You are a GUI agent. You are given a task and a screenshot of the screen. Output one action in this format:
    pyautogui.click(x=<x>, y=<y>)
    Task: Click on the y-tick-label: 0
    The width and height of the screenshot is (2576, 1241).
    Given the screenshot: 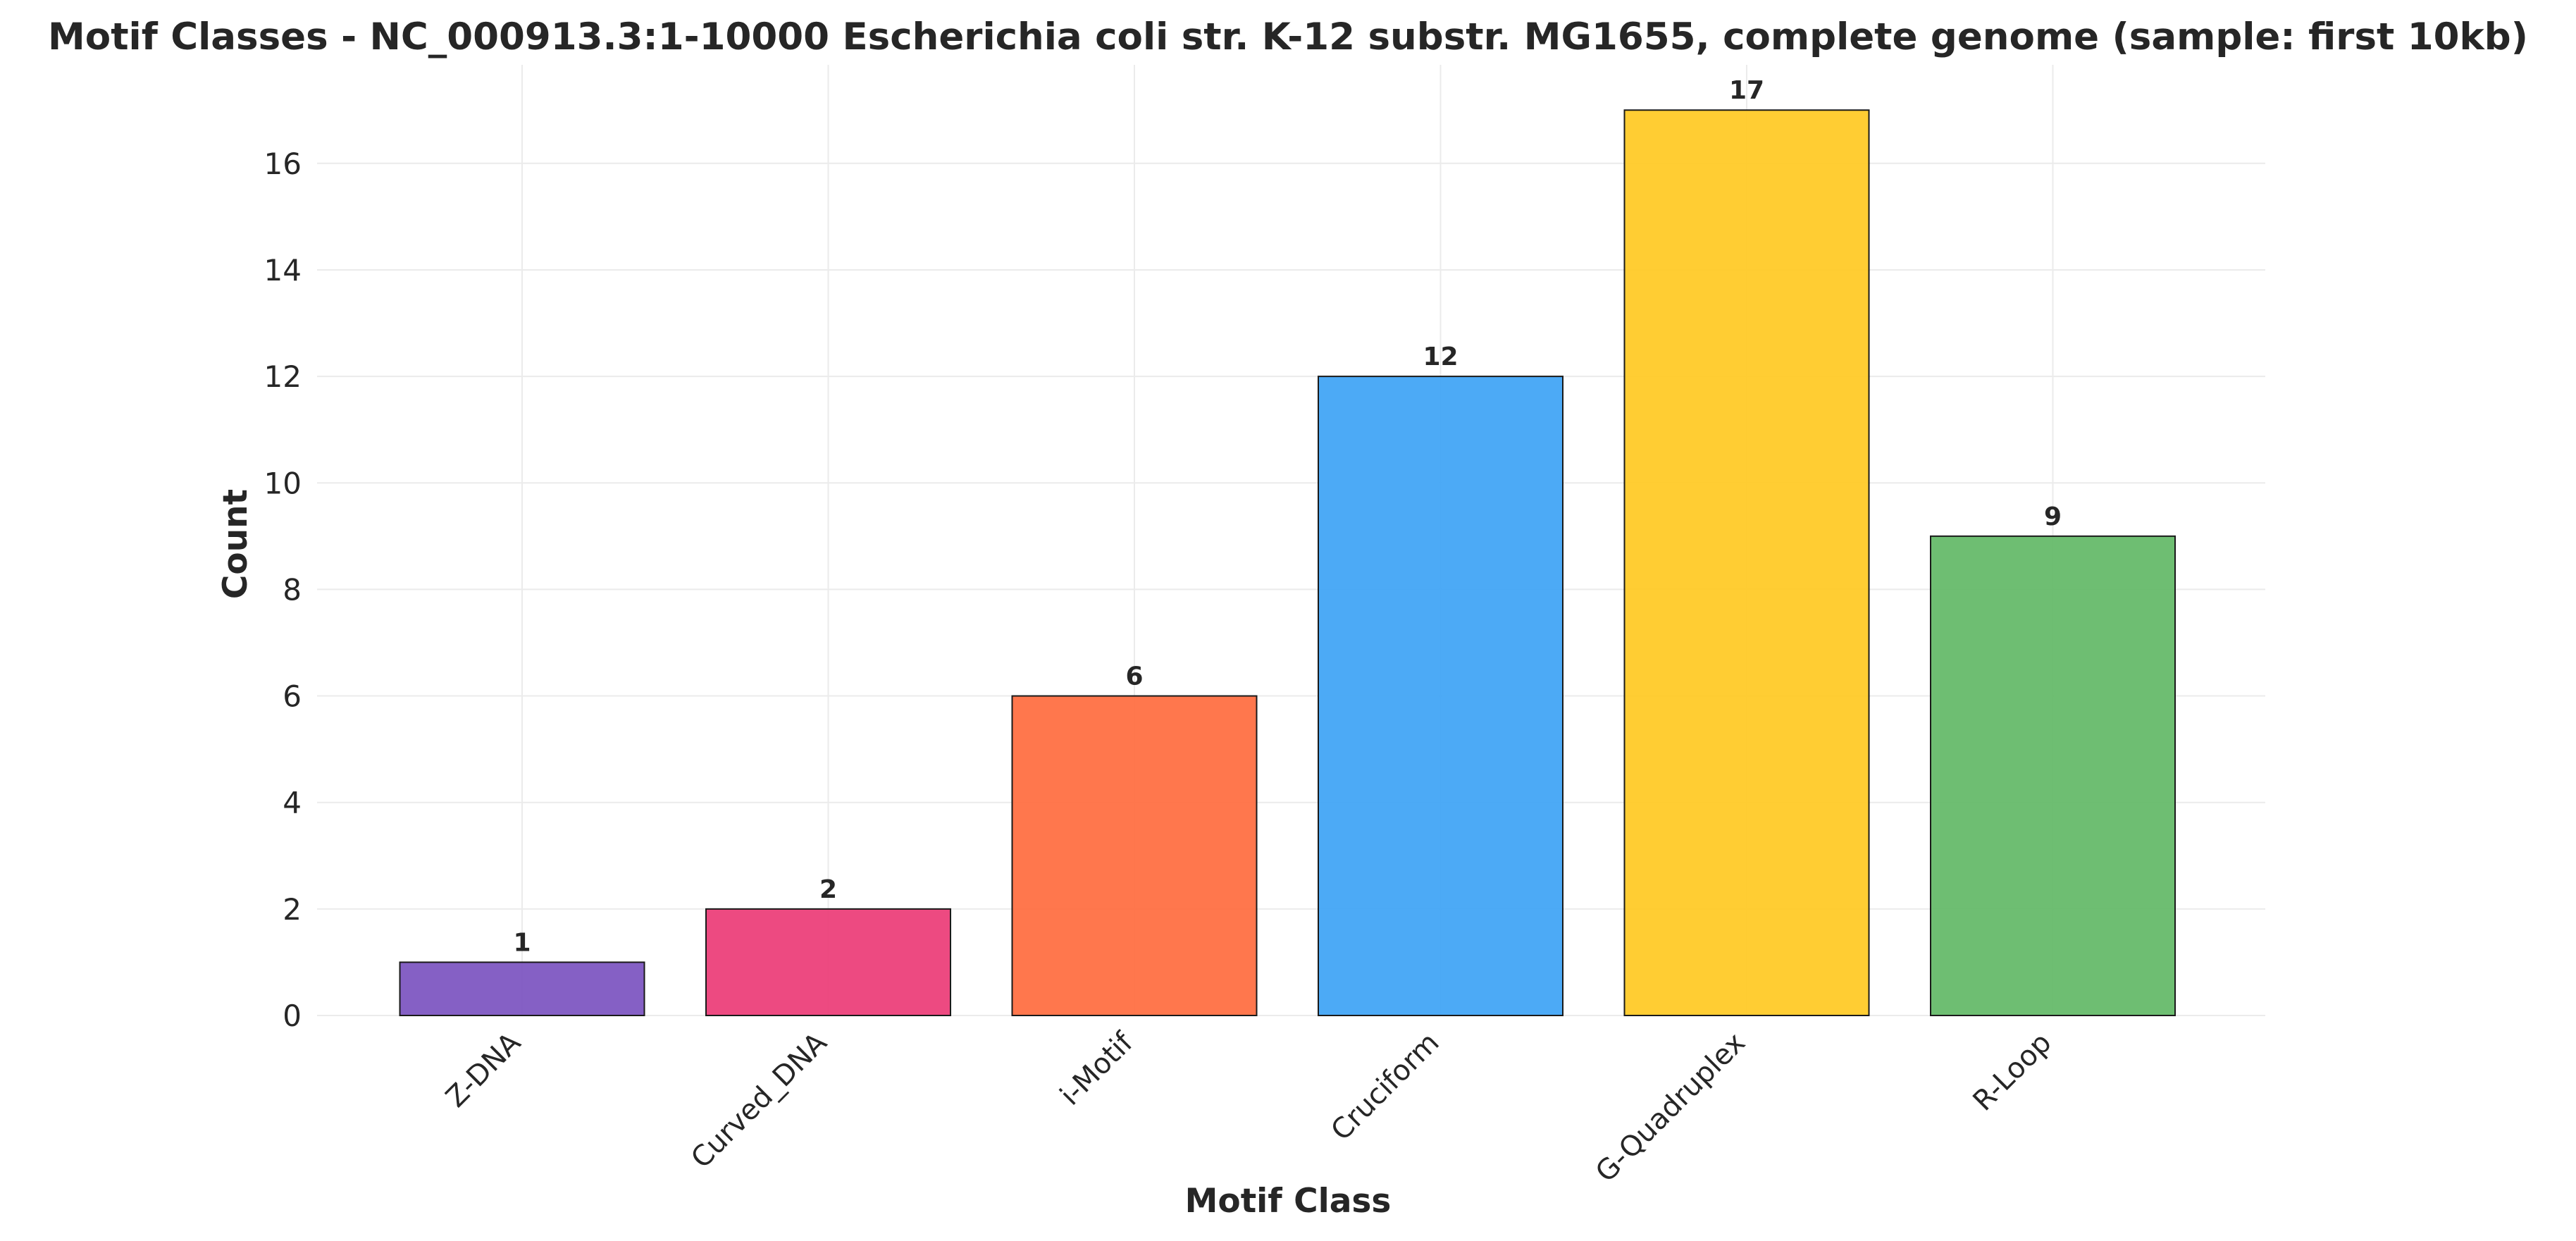 What is the action you would take?
    pyautogui.click(x=292, y=1016)
    